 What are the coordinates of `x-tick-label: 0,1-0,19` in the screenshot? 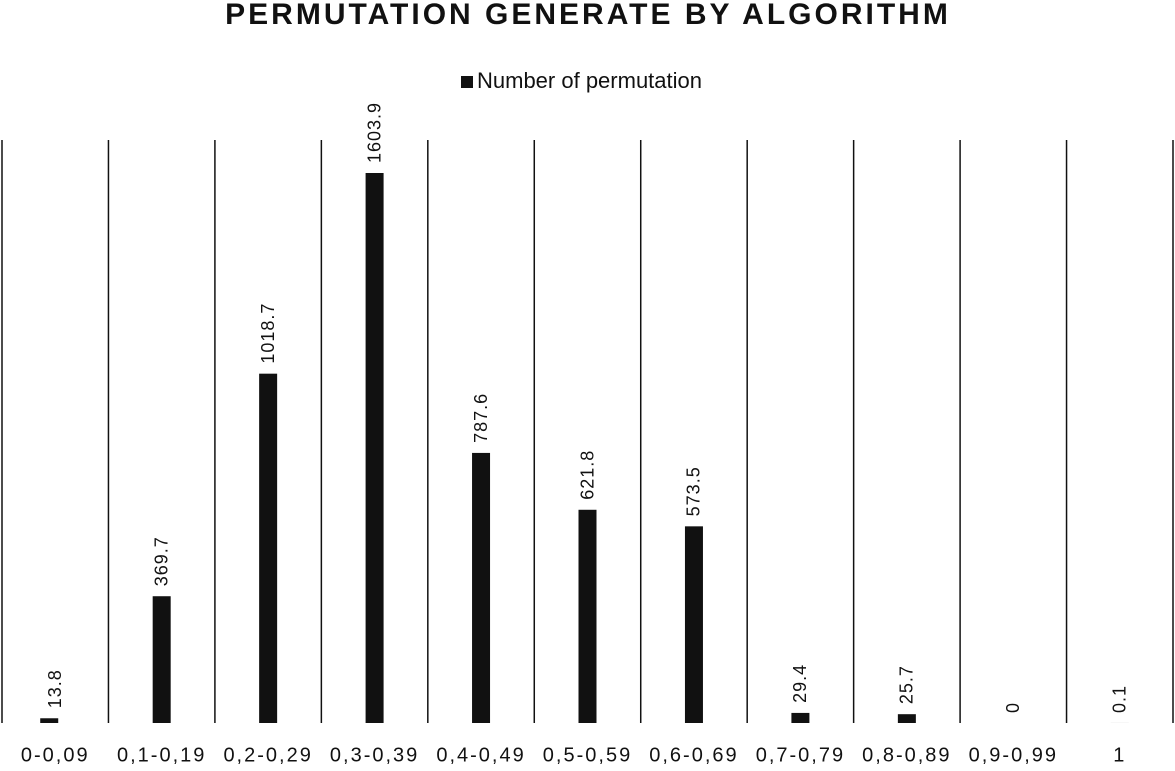 It's located at (161, 755).